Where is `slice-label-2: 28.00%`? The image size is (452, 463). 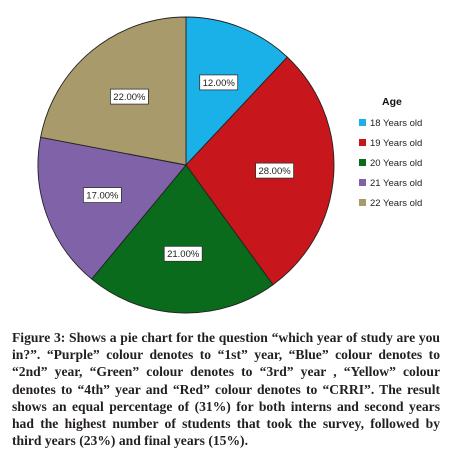 slice-label-2: 28.00% is located at coordinates (275, 170).